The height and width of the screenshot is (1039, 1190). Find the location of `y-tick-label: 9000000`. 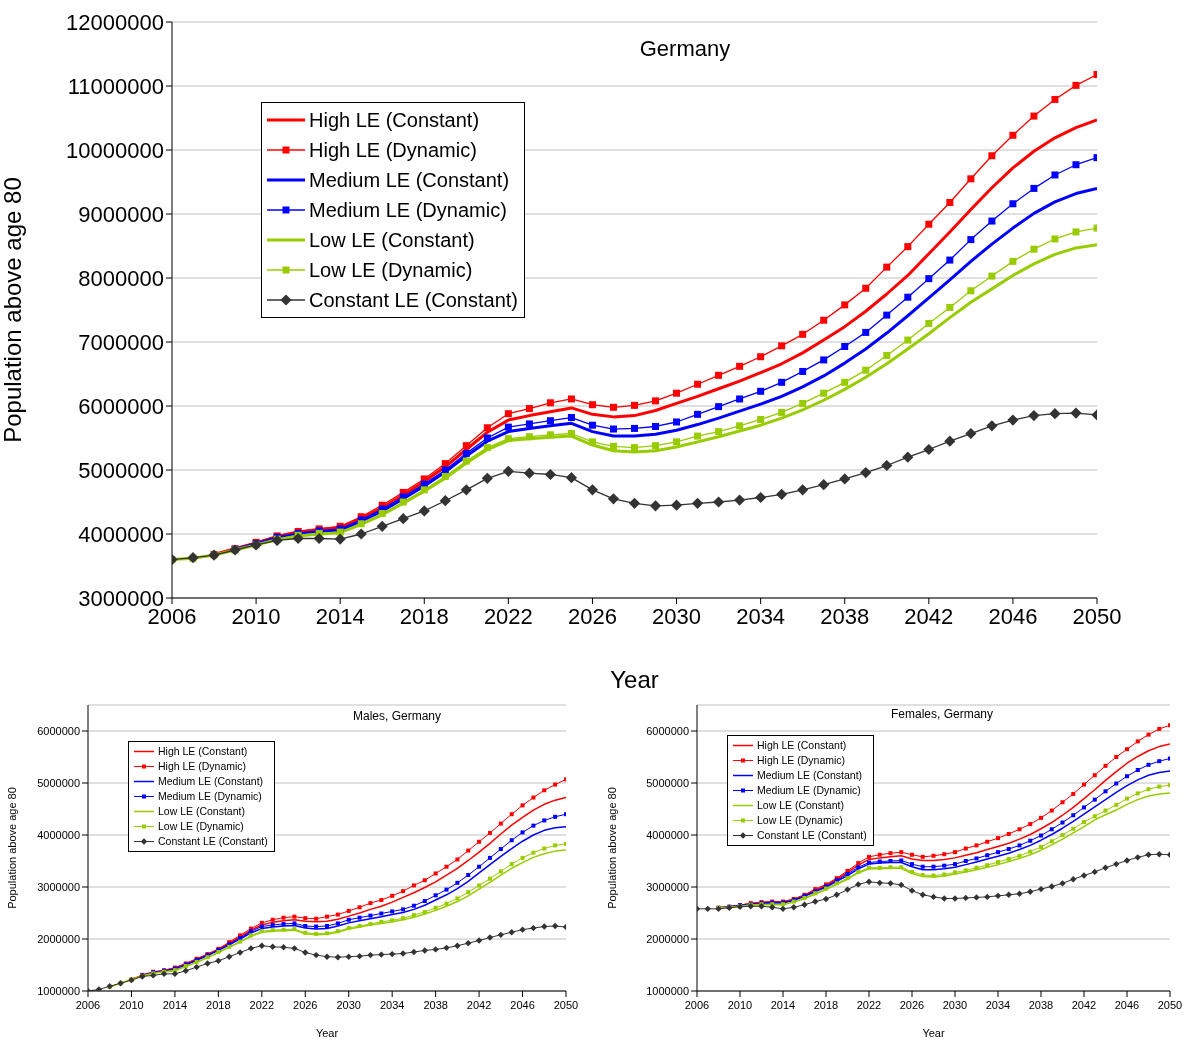

y-tick-label: 9000000 is located at coordinates (121, 214).